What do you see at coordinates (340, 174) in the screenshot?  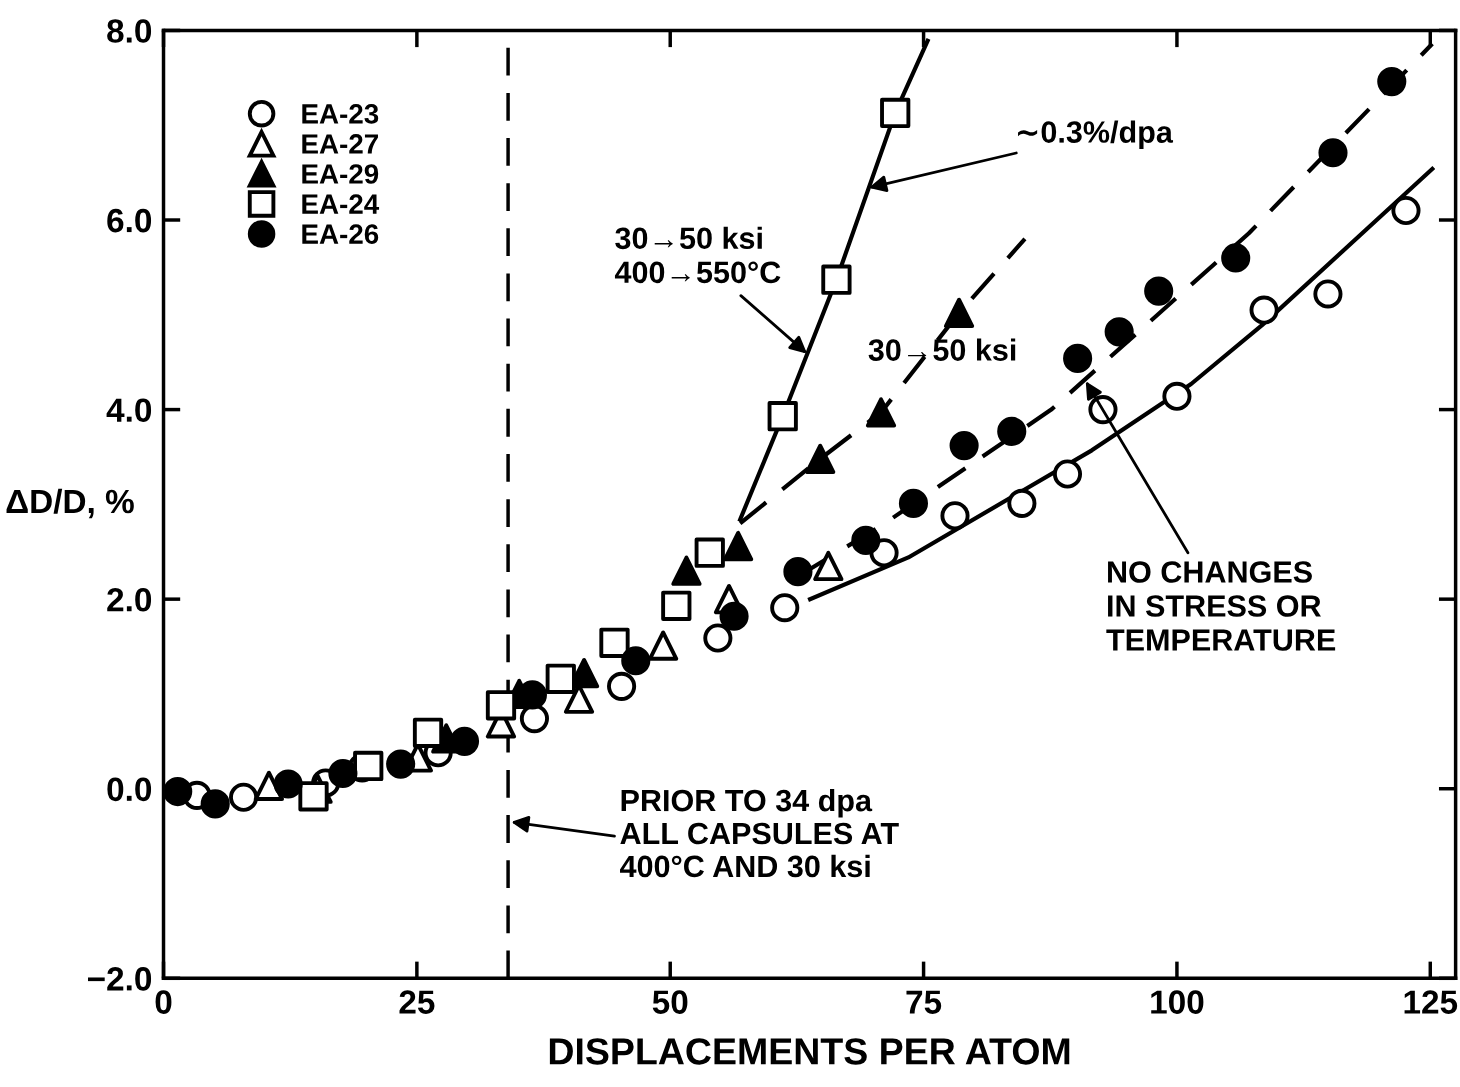 I see `legend-label: EA-29` at bounding box center [340, 174].